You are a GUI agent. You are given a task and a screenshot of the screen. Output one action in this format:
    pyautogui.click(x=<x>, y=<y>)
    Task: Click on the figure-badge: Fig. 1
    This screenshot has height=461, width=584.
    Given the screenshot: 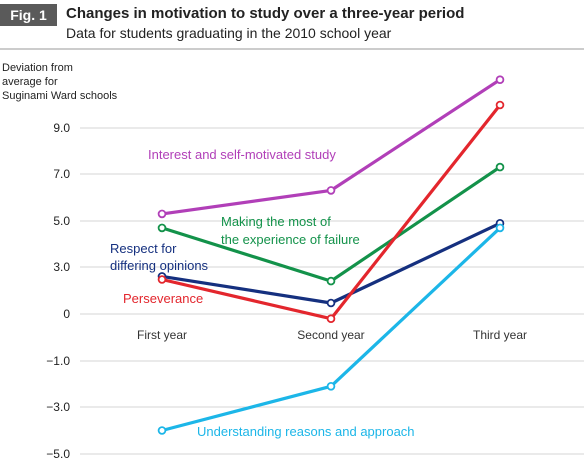 What is the action you would take?
    pyautogui.click(x=28, y=15)
    